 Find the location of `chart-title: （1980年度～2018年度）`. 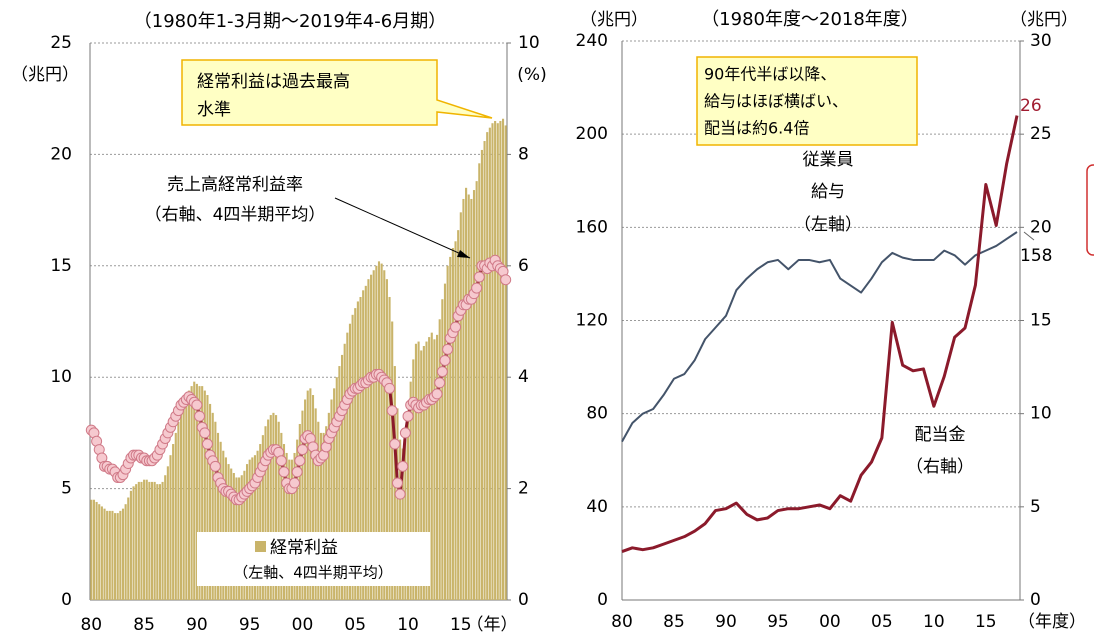

chart-title: （1980年度～2018年度） is located at coordinates (810, 19).